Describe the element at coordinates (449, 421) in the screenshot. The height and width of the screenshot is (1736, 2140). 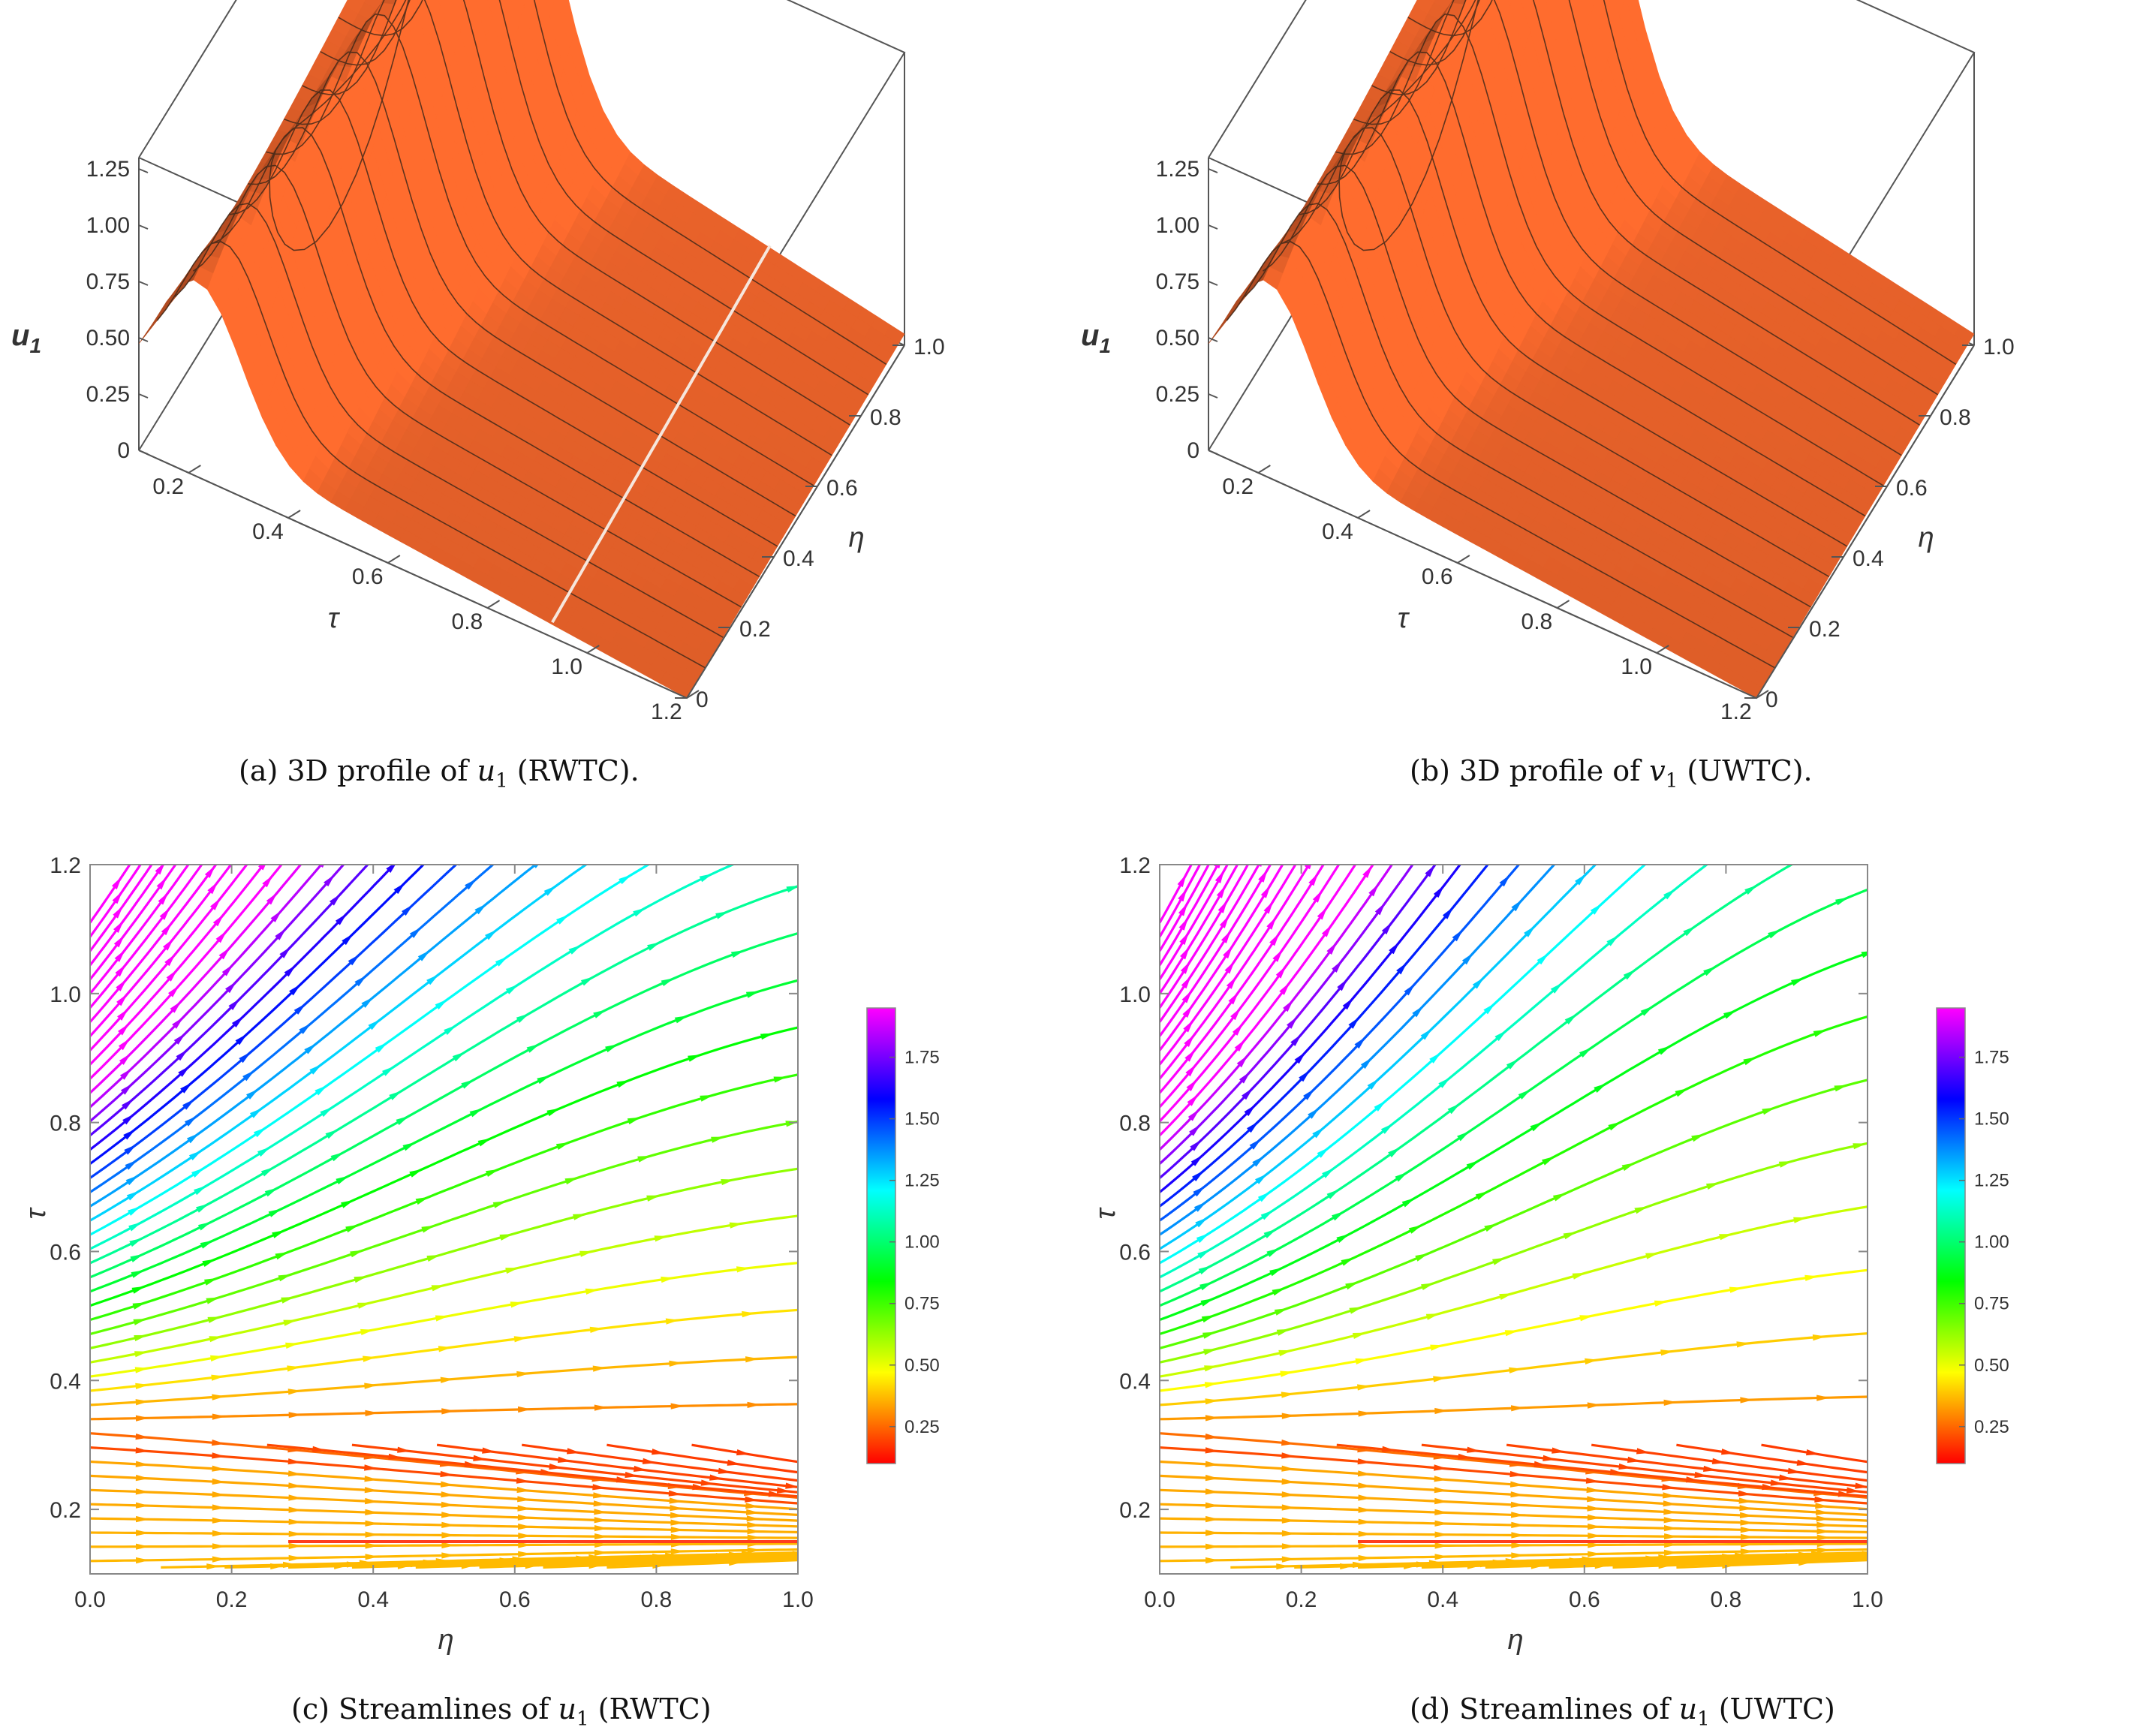
I see `contour-line` at that location.